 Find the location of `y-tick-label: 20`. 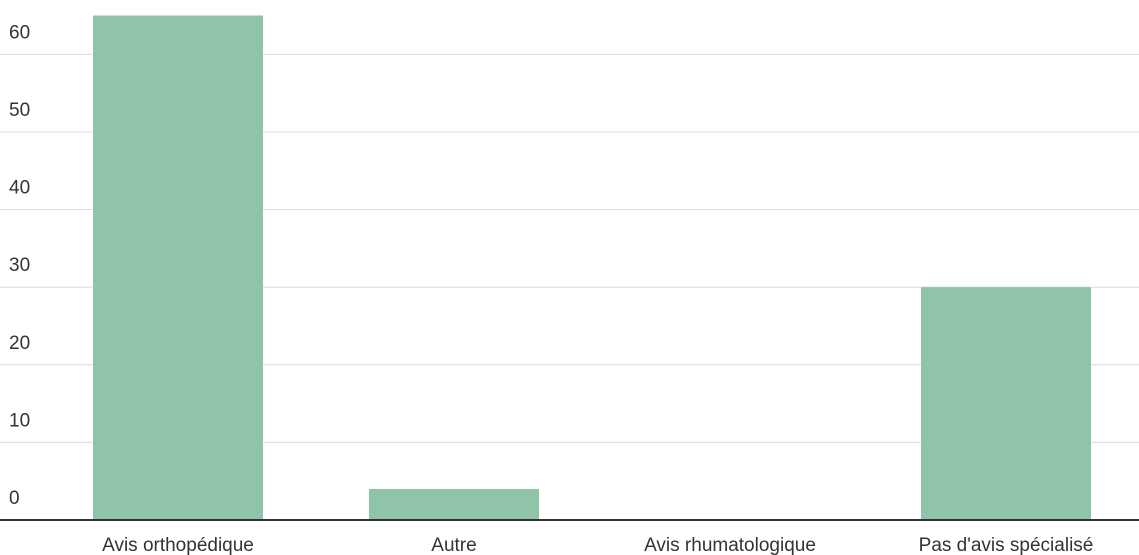

y-tick-label: 20 is located at coordinates (19, 343).